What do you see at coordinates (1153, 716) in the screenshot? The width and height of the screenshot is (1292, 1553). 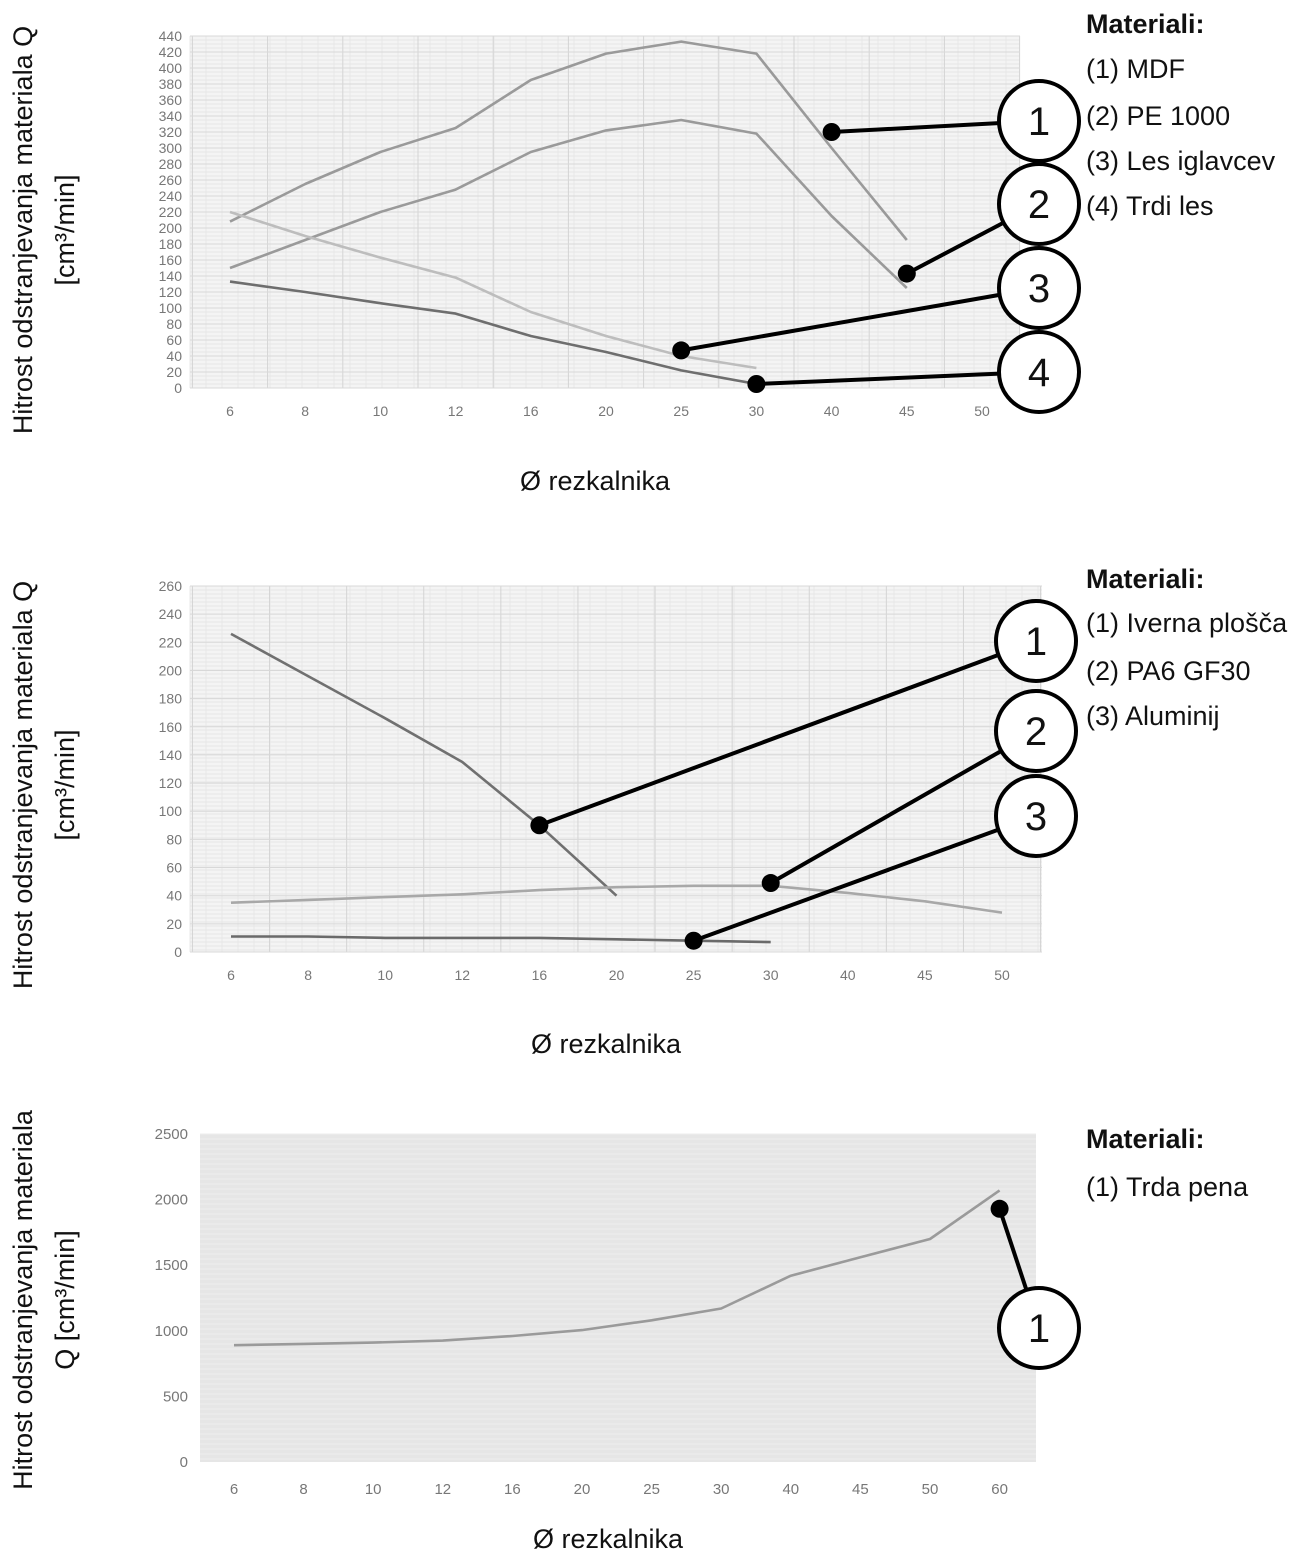 I see `legend-item: (3) Aluminij` at bounding box center [1153, 716].